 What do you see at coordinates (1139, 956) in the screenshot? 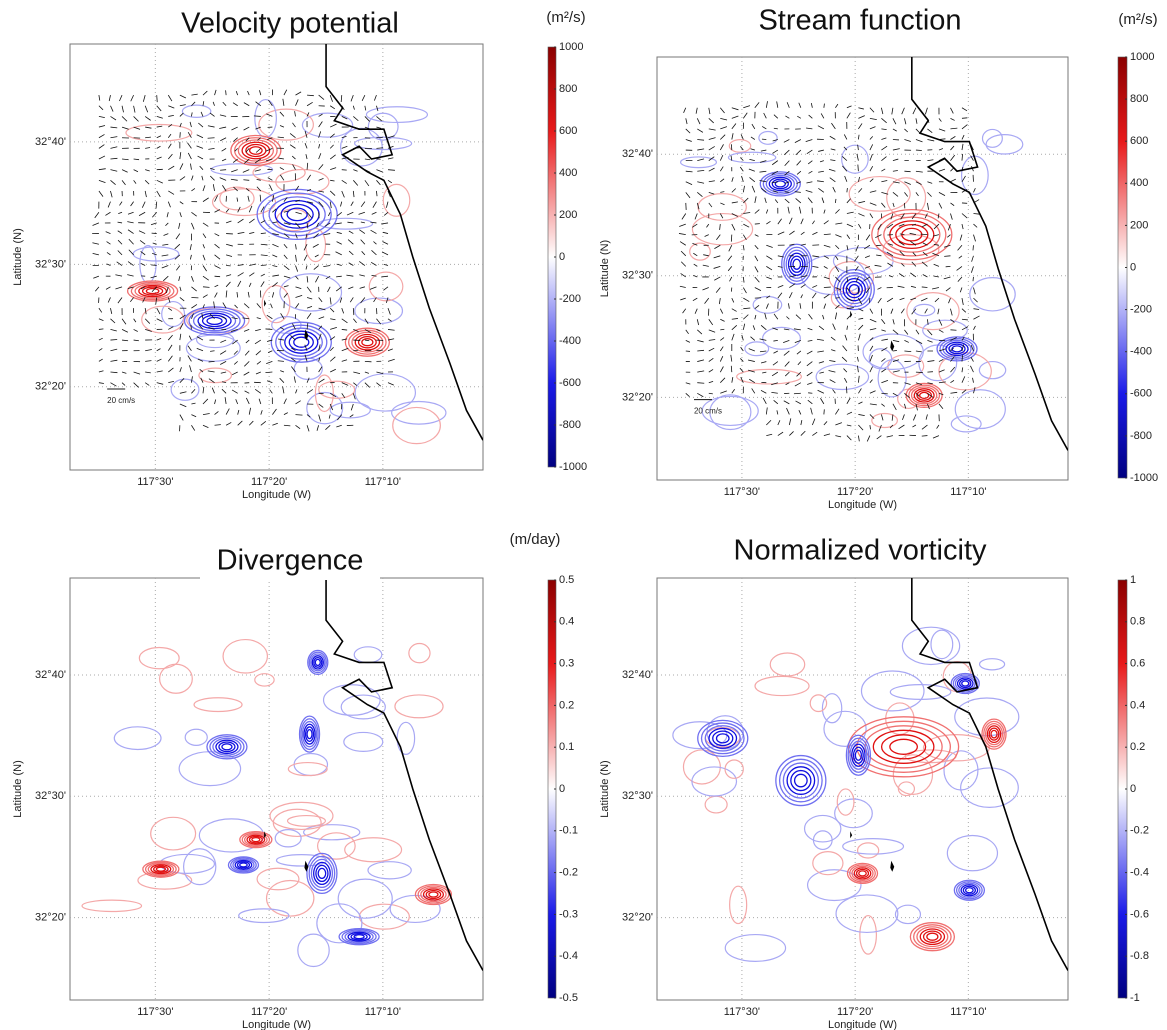
I see `colorbar-tick-label: -0.8` at bounding box center [1139, 956].